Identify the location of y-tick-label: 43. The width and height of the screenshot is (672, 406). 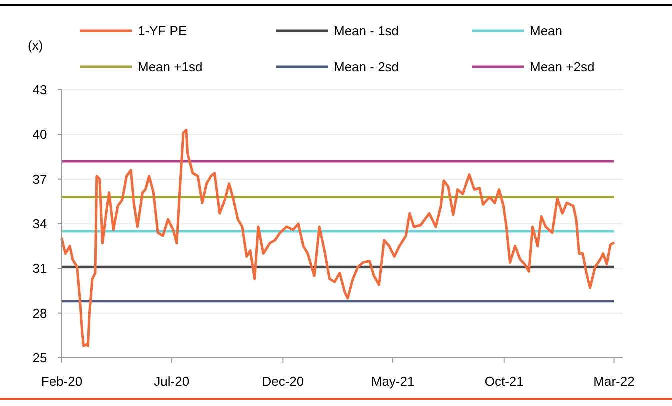
(40, 90).